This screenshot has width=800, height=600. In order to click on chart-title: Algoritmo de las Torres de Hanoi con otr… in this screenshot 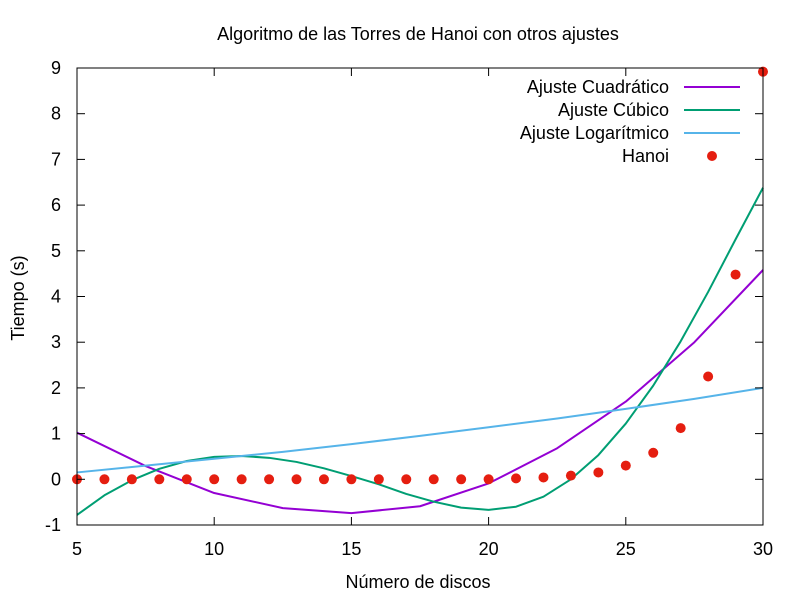, I will do `click(418, 34)`.